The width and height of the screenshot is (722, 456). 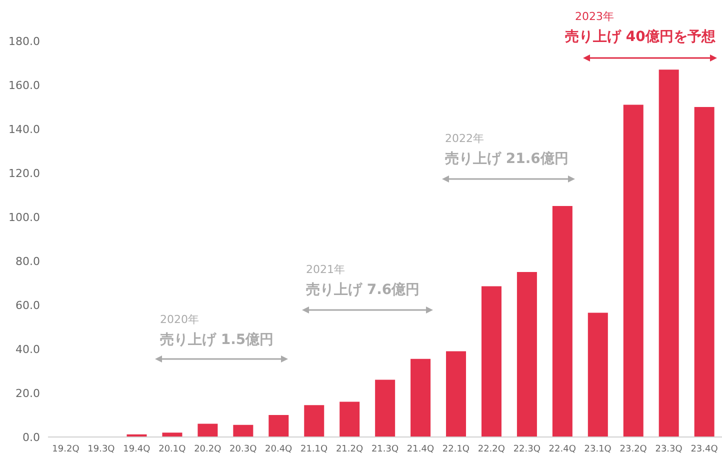 What do you see at coordinates (28, 349) in the screenshot?
I see `y-tick-label: 40.0` at bounding box center [28, 349].